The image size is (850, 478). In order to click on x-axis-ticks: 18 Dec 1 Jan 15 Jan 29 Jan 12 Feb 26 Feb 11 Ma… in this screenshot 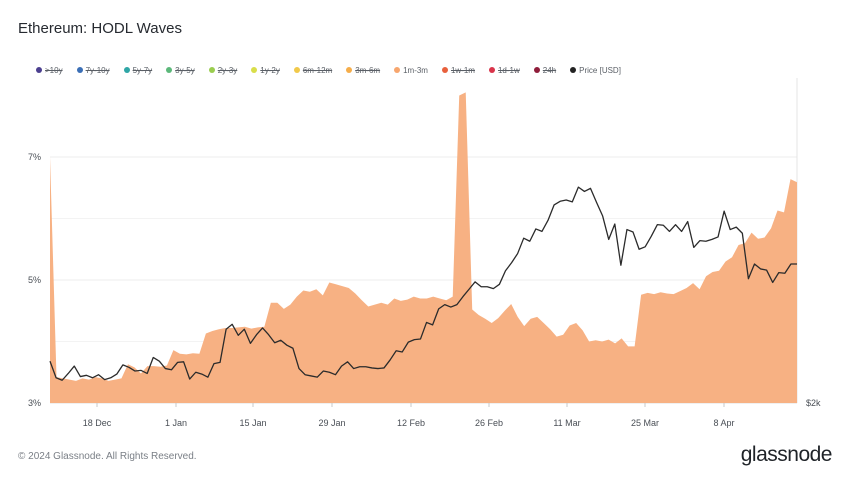, I will do `click(409, 415)`.